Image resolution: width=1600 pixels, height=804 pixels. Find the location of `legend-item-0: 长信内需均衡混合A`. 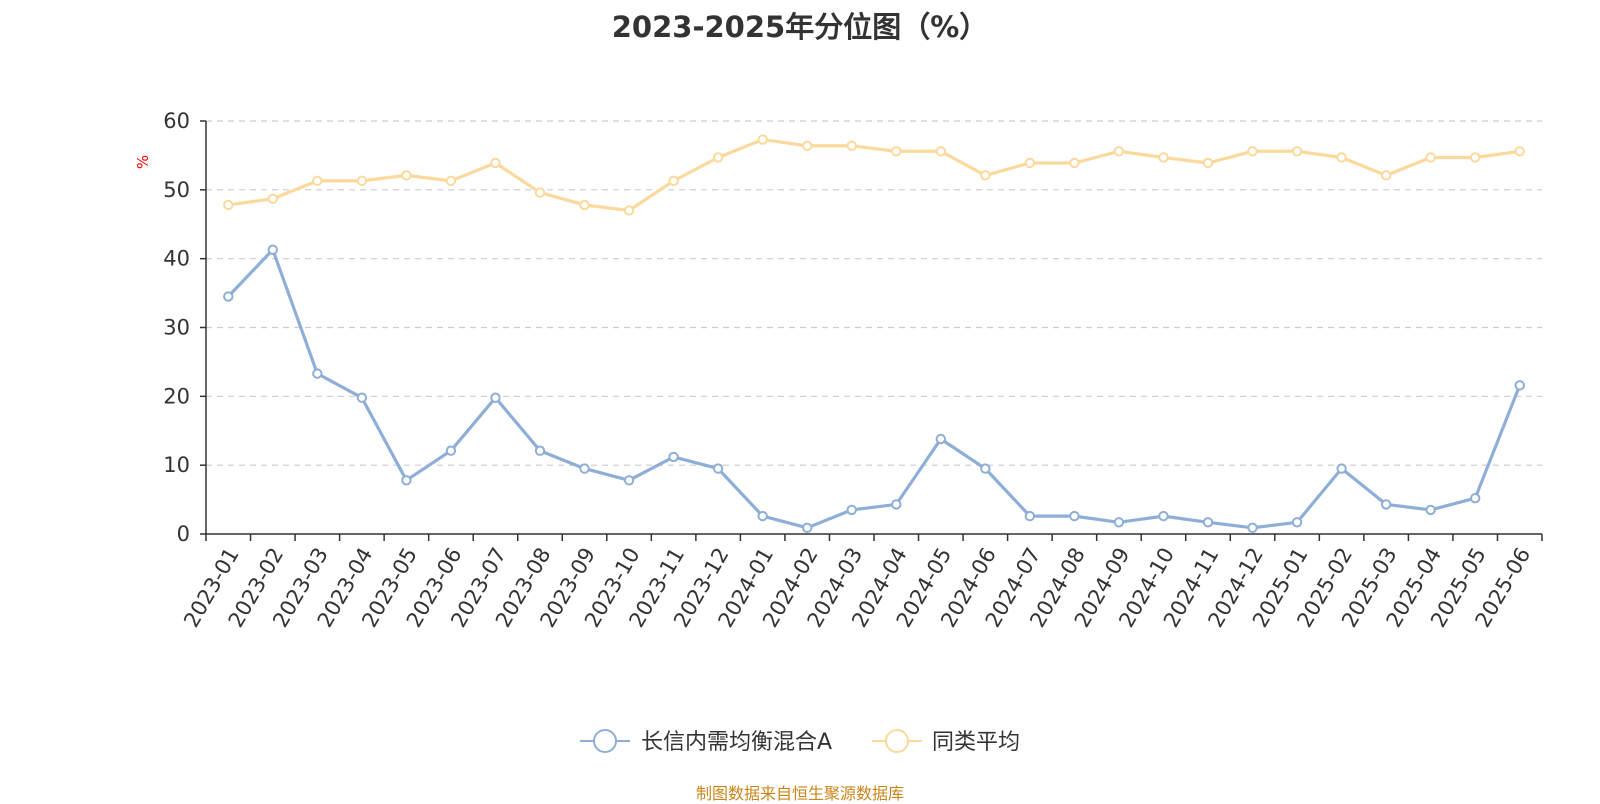

legend-item-0: 长信内需均衡混合A is located at coordinates (706, 742).